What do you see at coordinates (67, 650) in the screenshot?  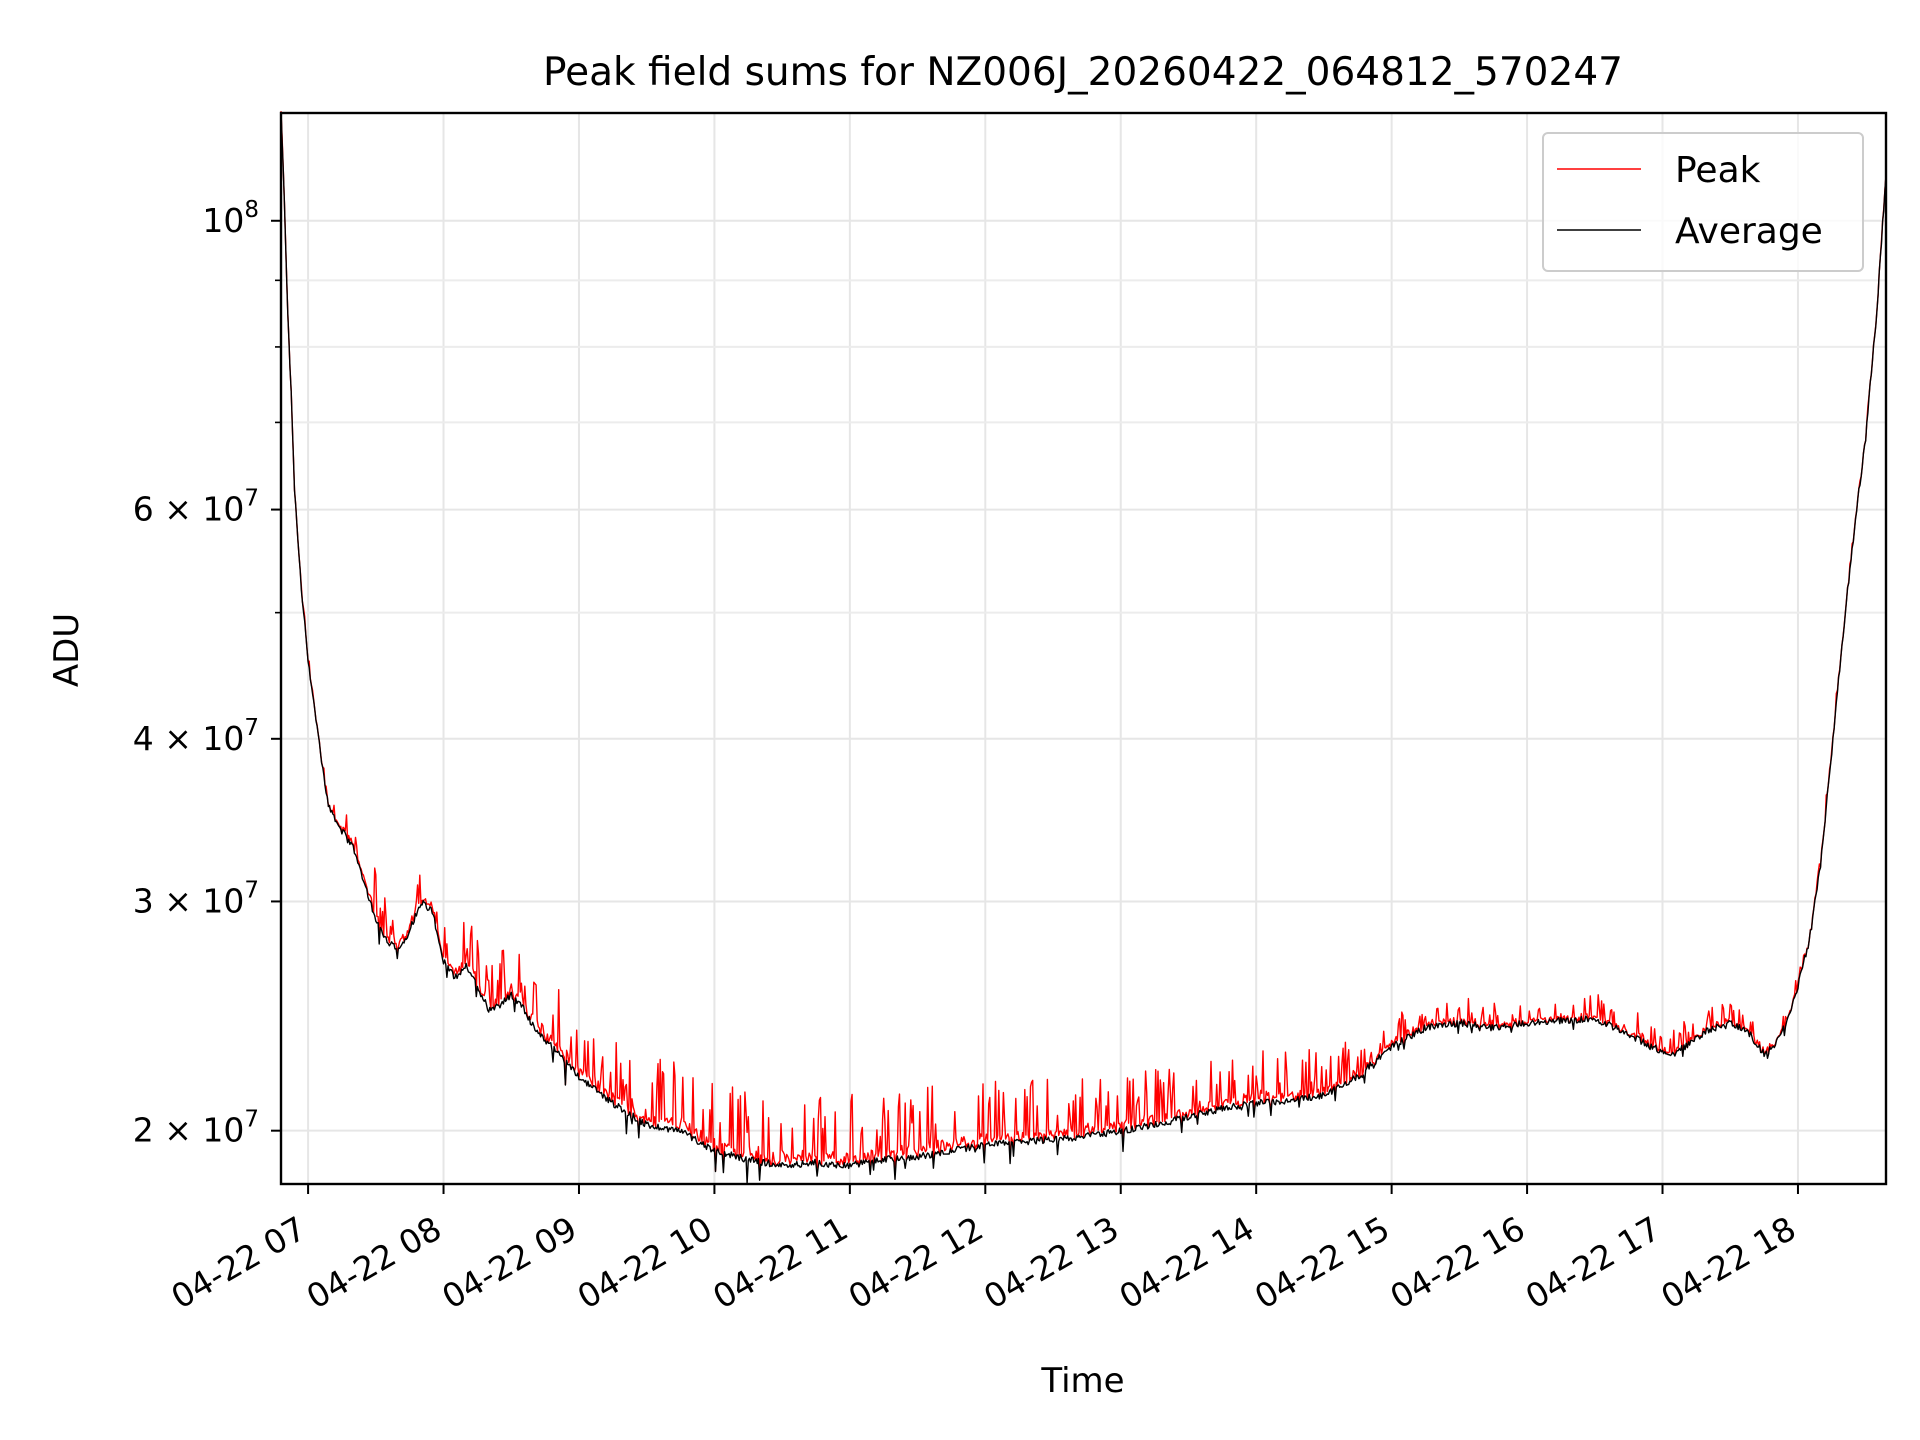 I see `y-axis-label: ADU` at bounding box center [67, 650].